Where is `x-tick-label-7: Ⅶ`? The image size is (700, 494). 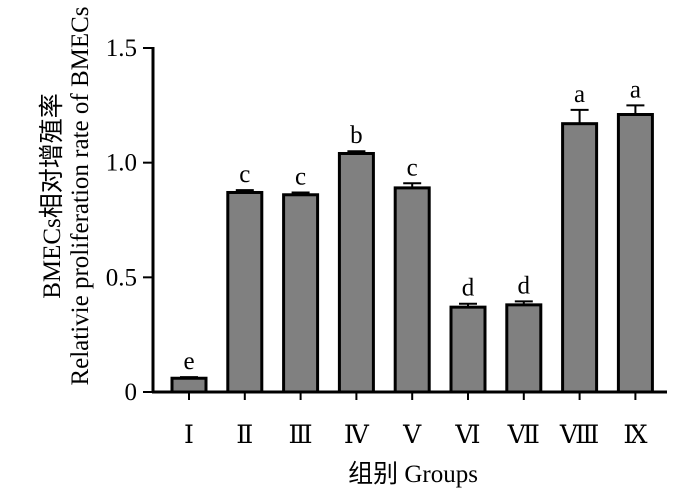 x-tick-label-7: Ⅶ is located at coordinates (523, 435).